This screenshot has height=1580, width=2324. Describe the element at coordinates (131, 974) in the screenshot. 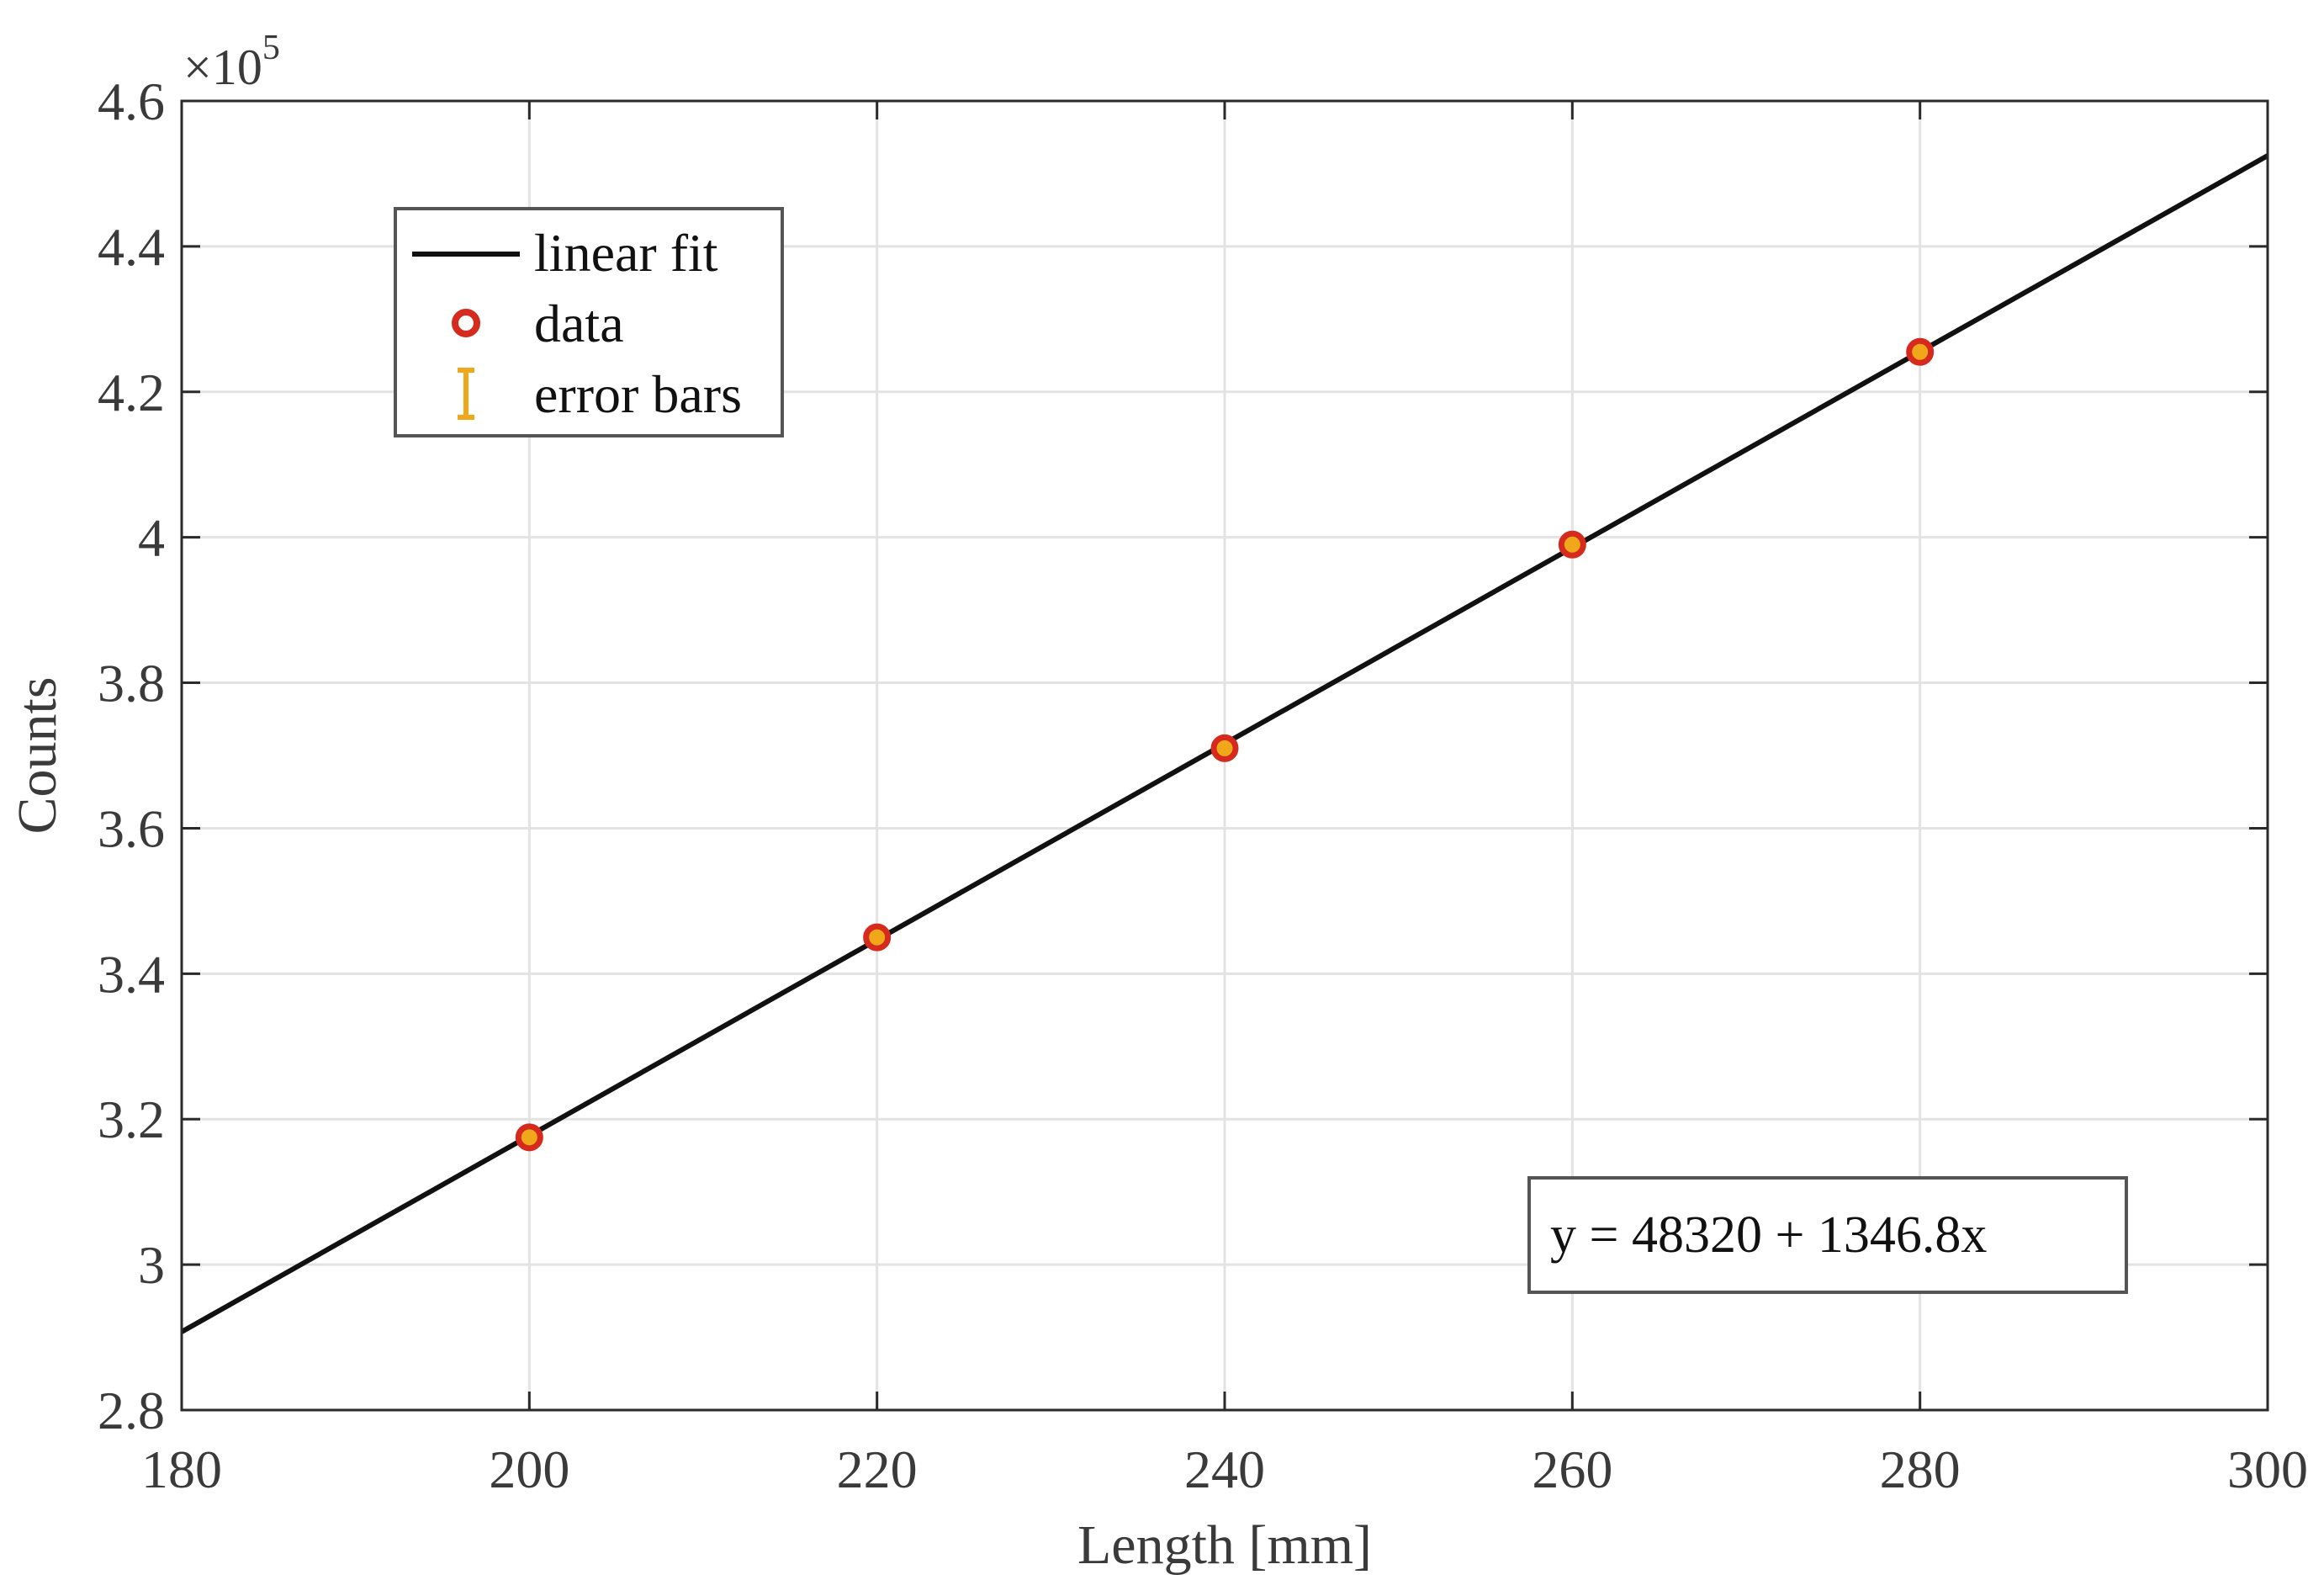

I see `y-tick-label: 3.4` at that location.